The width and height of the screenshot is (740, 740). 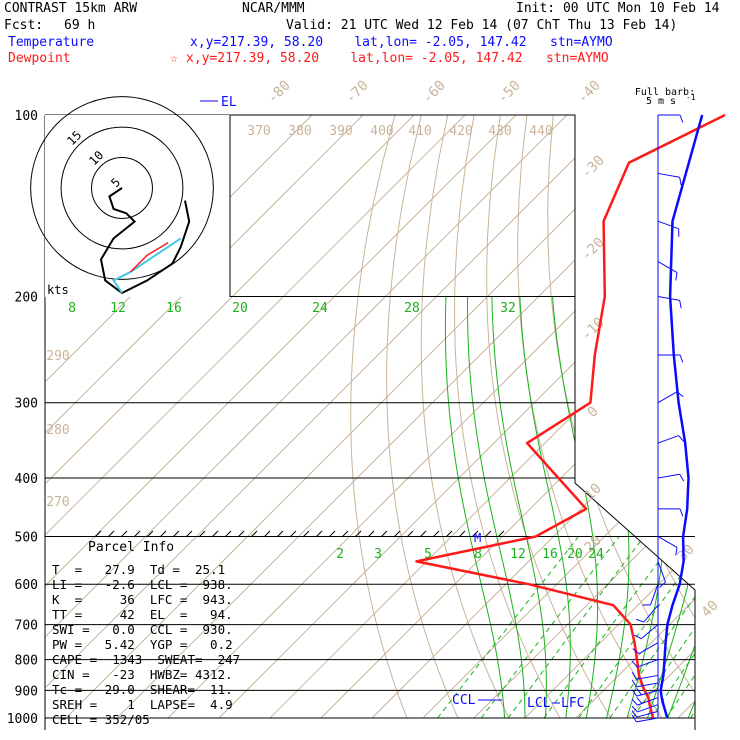 What do you see at coordinates (142, 689) in the screenshot?
I see `parcel-row: Tc = 29.0 SHEAR= 11.` at bounding box center [142, 689].